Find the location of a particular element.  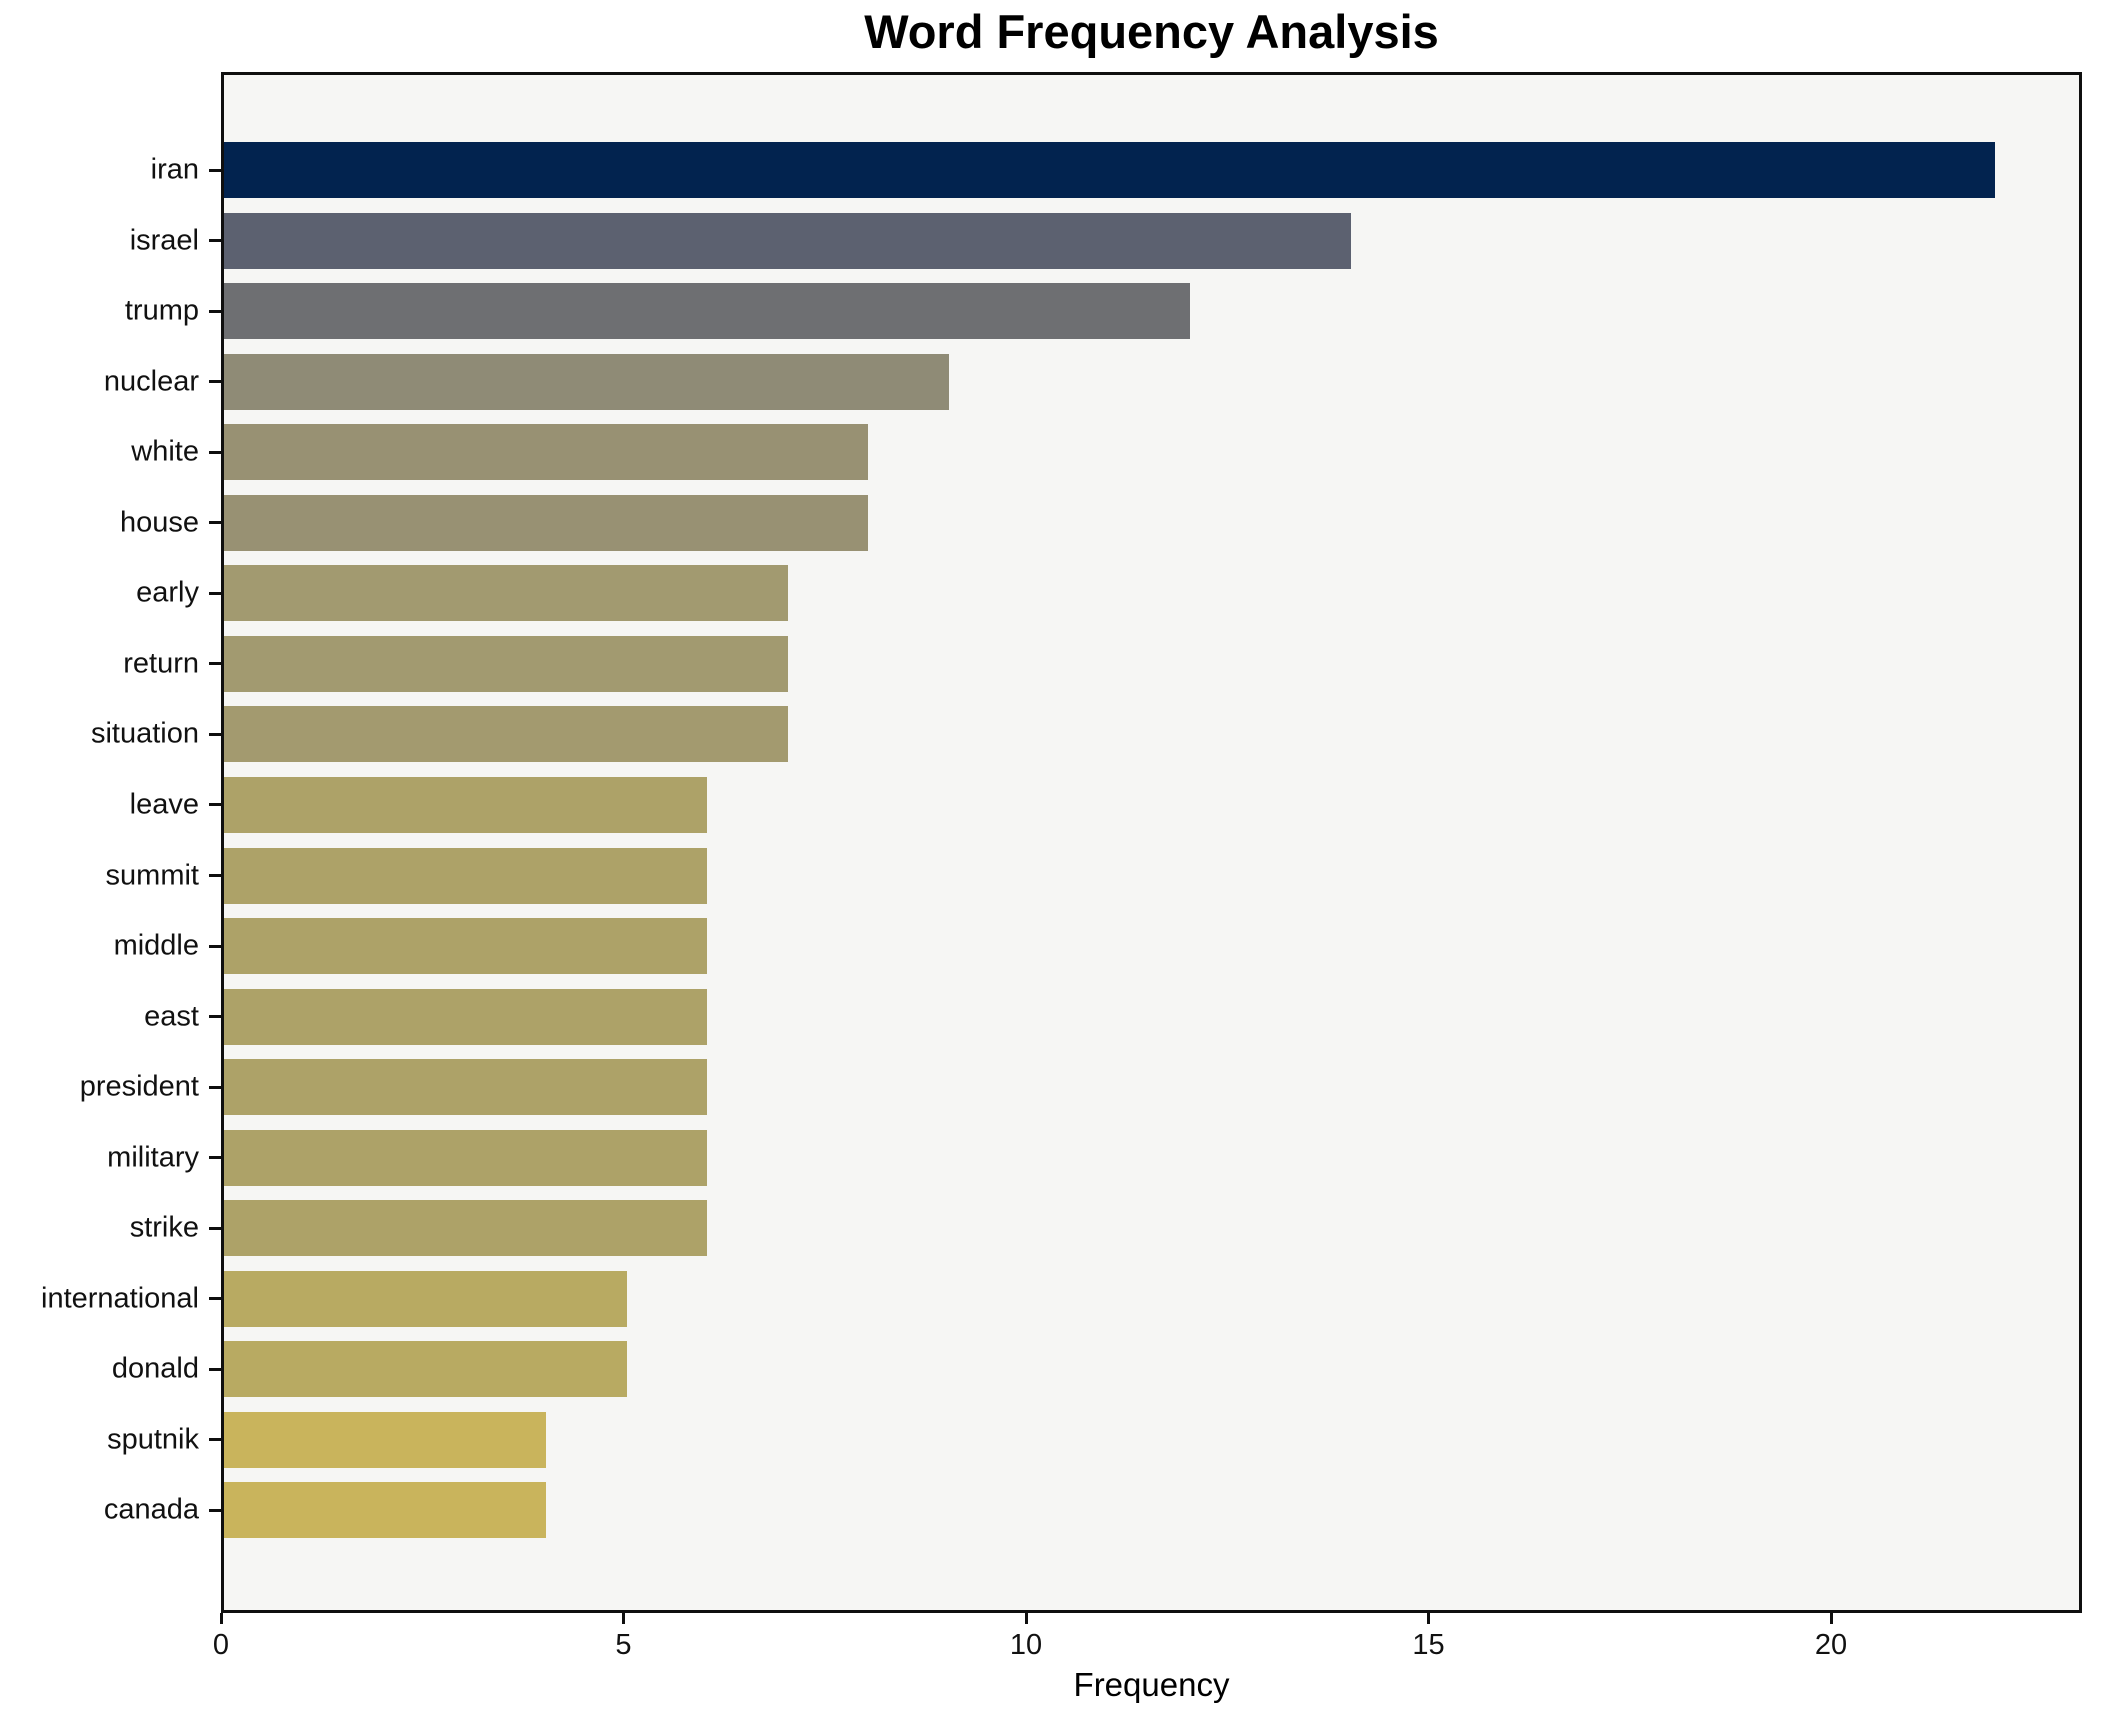

ytick-label-trump: trump is located at coordinates (161, 310).